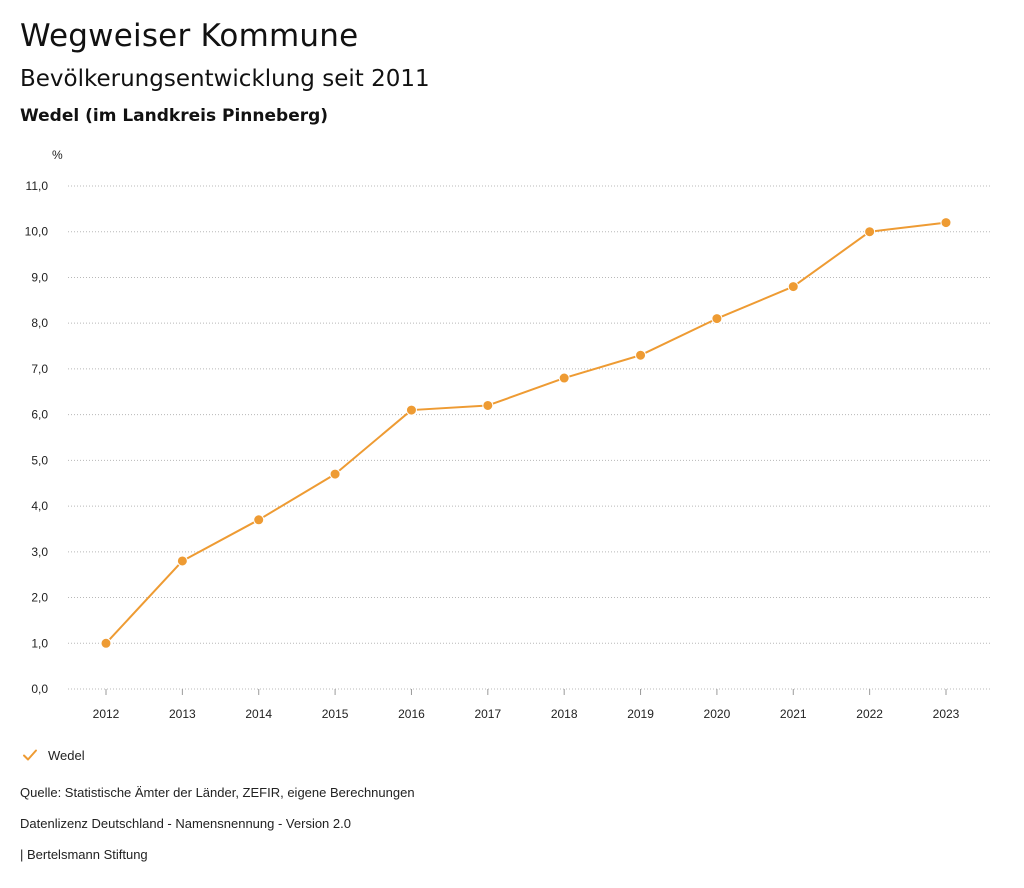 Image resolution: width=1024 pixels, height=888 pixels. Describe the element at coordinates (39, 323) in the screenshot. I see `y-tick-label: 8,0` at that location.